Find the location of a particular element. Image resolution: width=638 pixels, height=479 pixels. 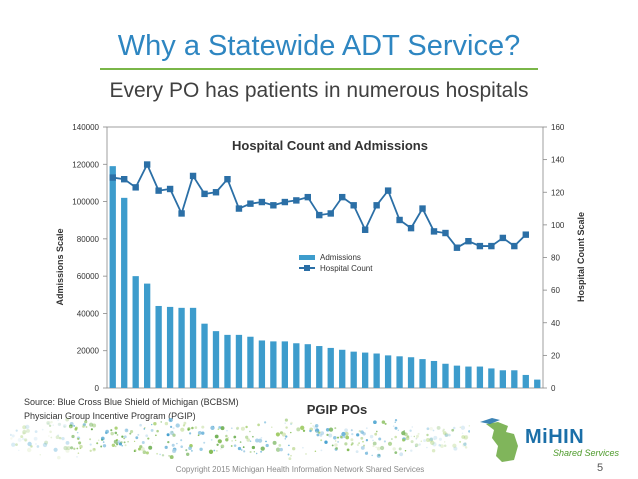

y-tick-label: 60000 is located at coordinates (88, 276).